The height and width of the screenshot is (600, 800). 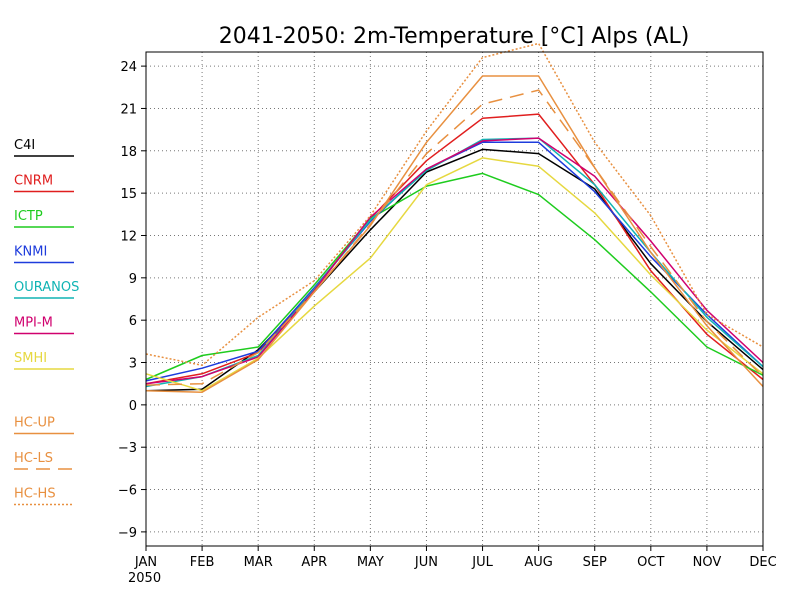 What do you see at coordinates (128, 152) in the screenshot?
I see `y-tick-label: 18` at bounding box center [128, 152].